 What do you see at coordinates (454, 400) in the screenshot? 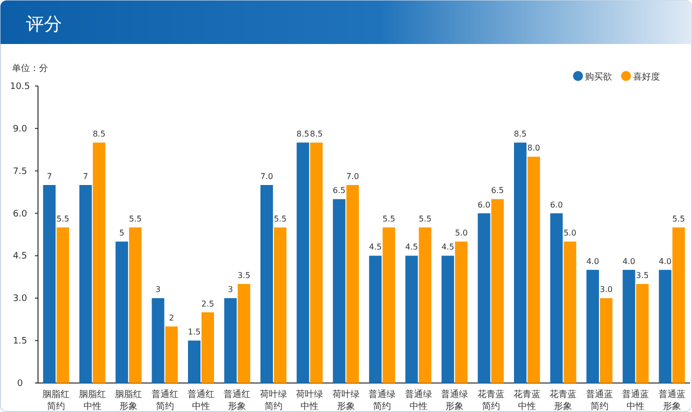
I see `x-tick-label: 普通绿形象` at bounding box center [454, 400].